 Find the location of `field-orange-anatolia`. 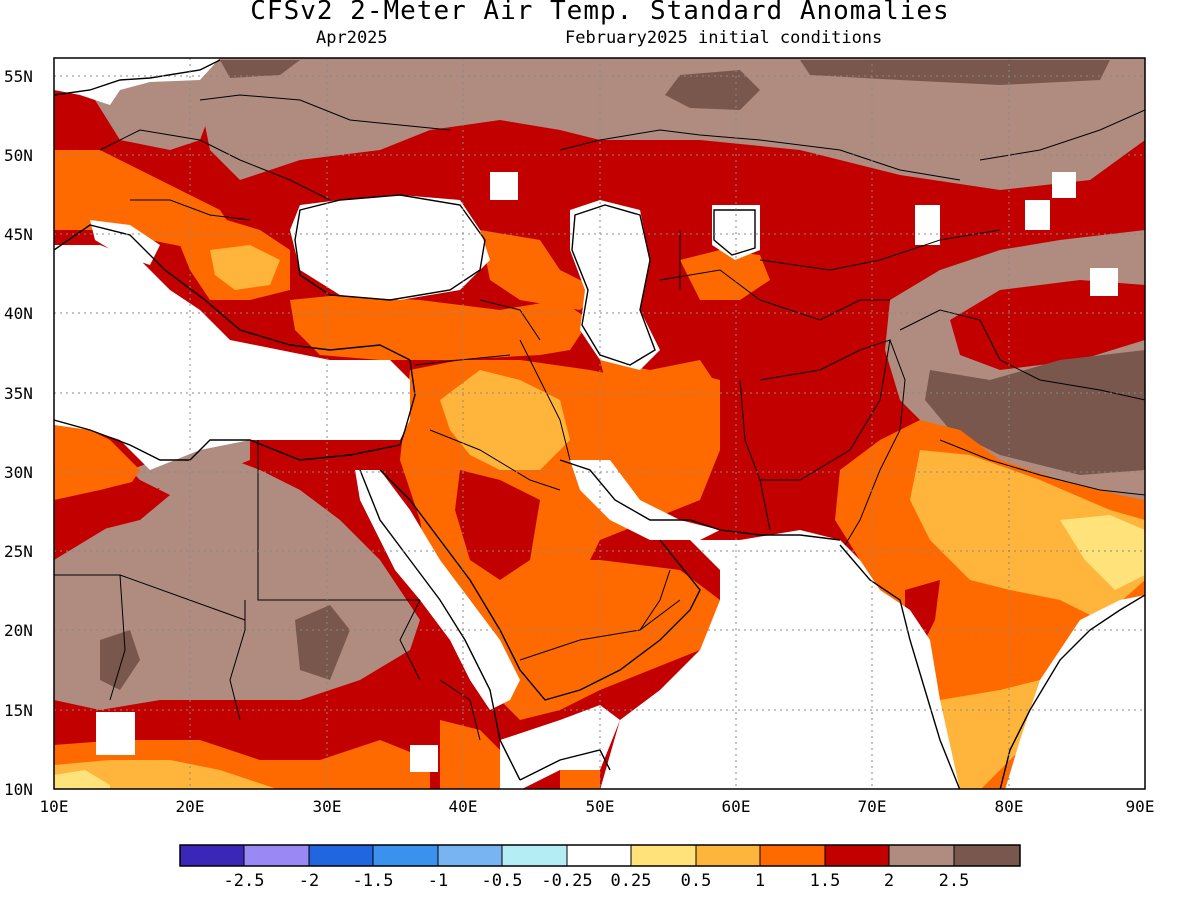

field-orange-anatolia is located at coordinates (440, 327).